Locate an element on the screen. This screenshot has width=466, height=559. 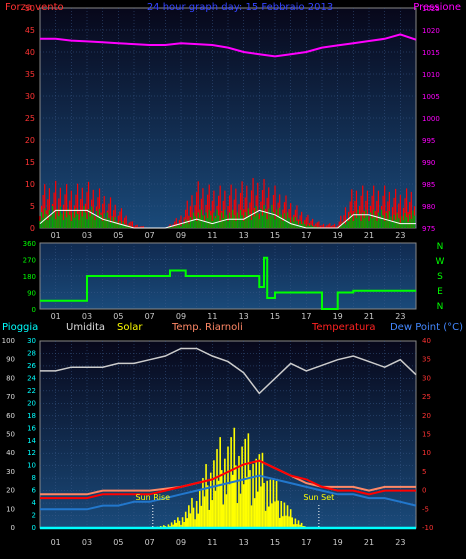
compass-label: S is located at coordinates (440, 277).